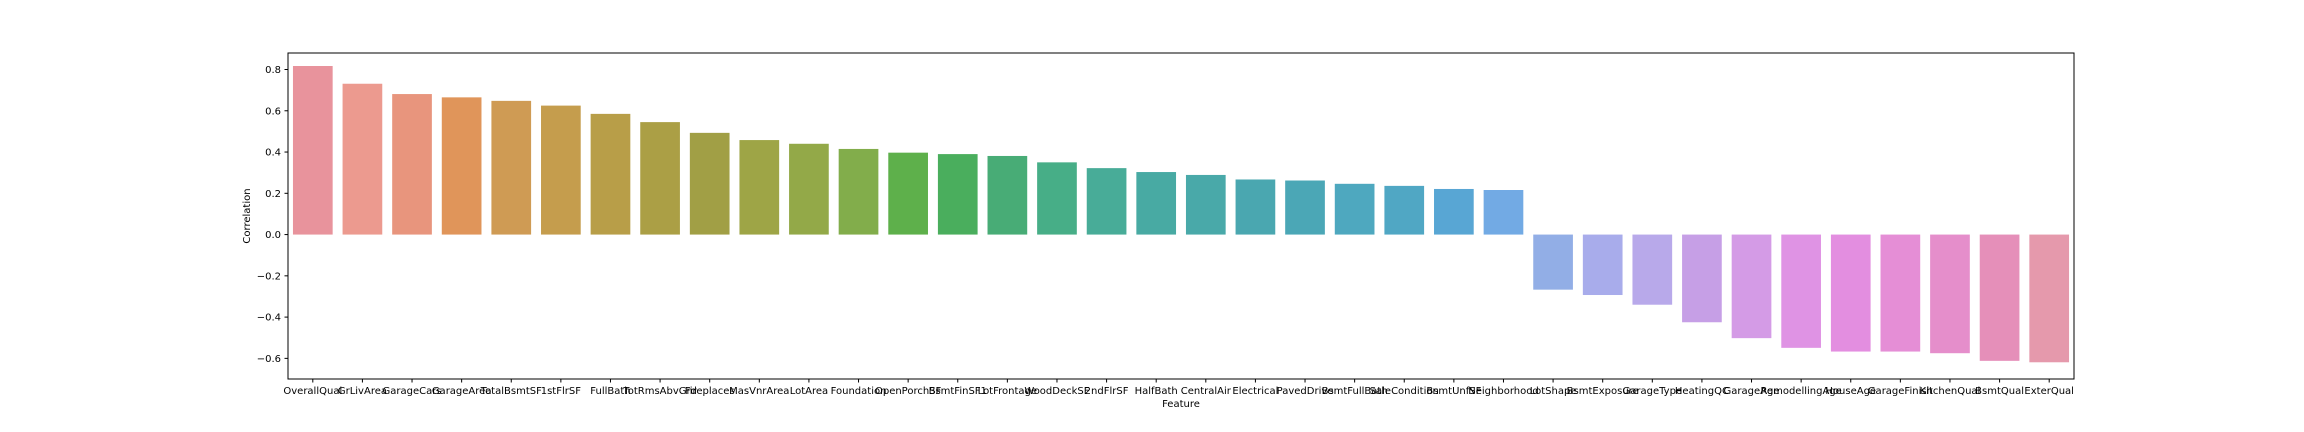  What do you see at coordinates (1007, 195) in the screenshot?
I see `bar-LotFrontage` at bounding box center [1007, 195].